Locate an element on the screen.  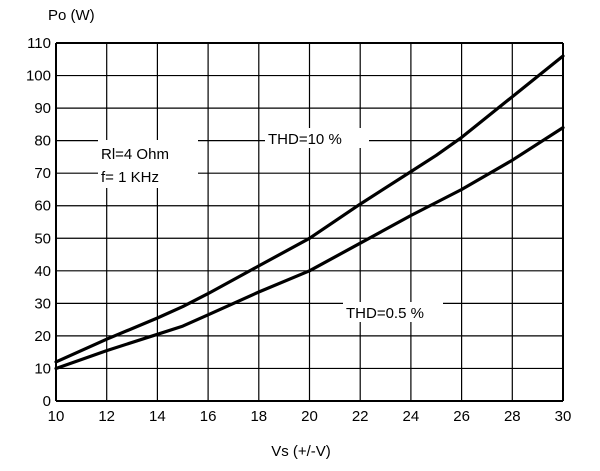
y-tick-label: 80 is located at coordinates (42, 141).